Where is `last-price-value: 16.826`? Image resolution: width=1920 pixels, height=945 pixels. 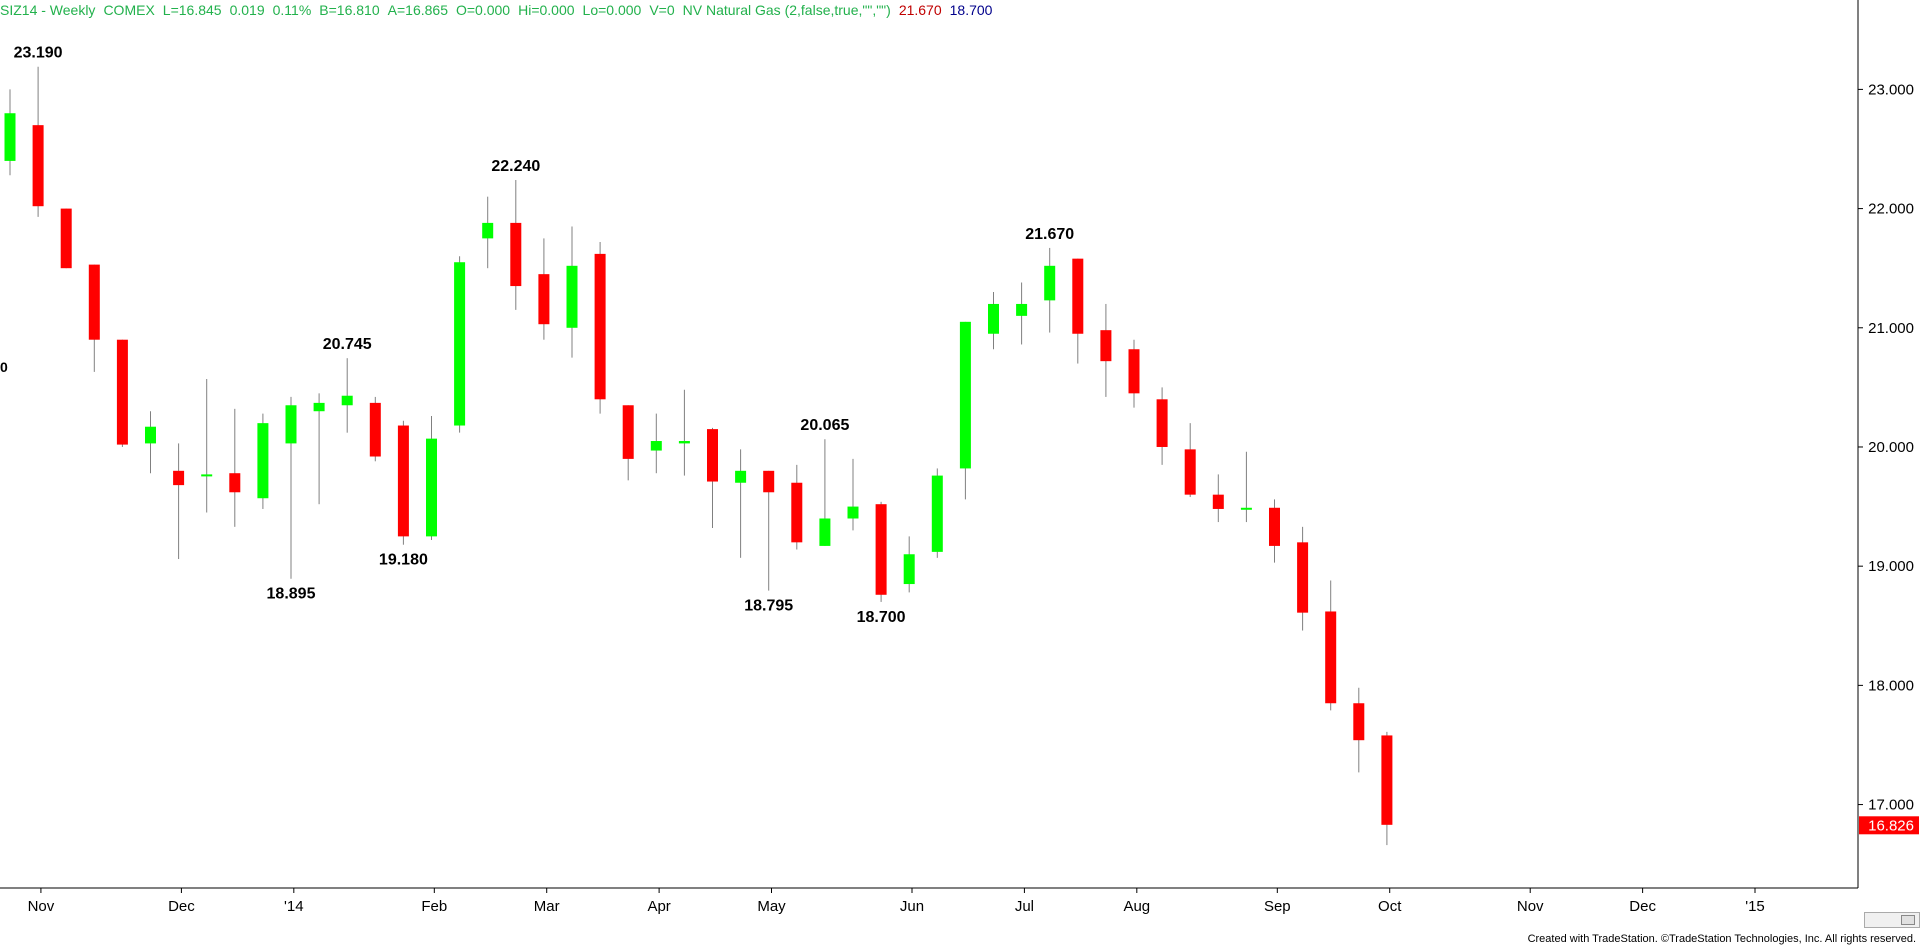 last-price-value: 16.826 is located at coordinates (1891, 825).